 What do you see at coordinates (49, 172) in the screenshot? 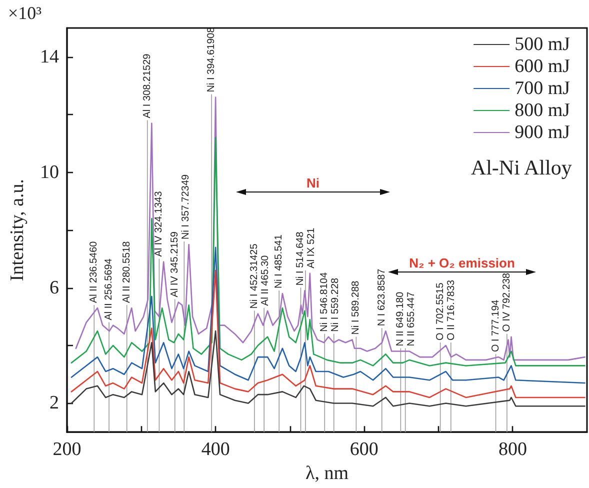
I see `y-tick-label: 10` at bounding box center [49, 172].